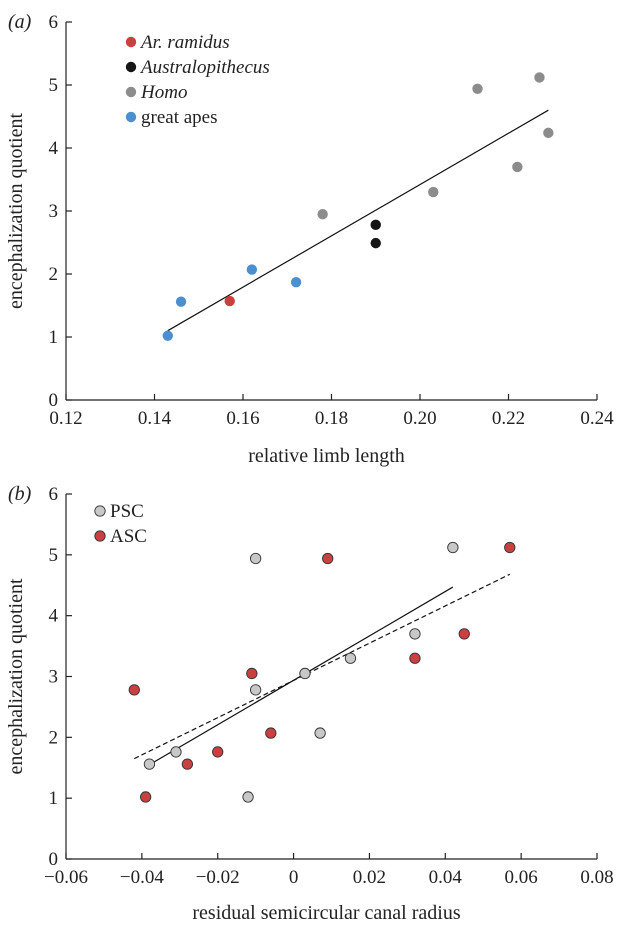 This screenshot has height=933, width=621. What do you see at coordinates (184, 42) in the screenshot?
I see `legend-label-ar-ramidus: Ar. ramidus` at bounding box center [184, 42].